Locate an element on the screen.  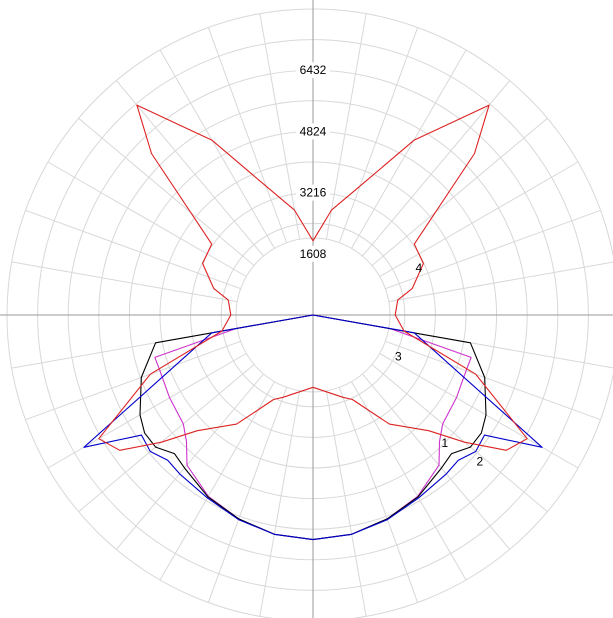
series-3-label: 3 is located at coordinates (398, 356).